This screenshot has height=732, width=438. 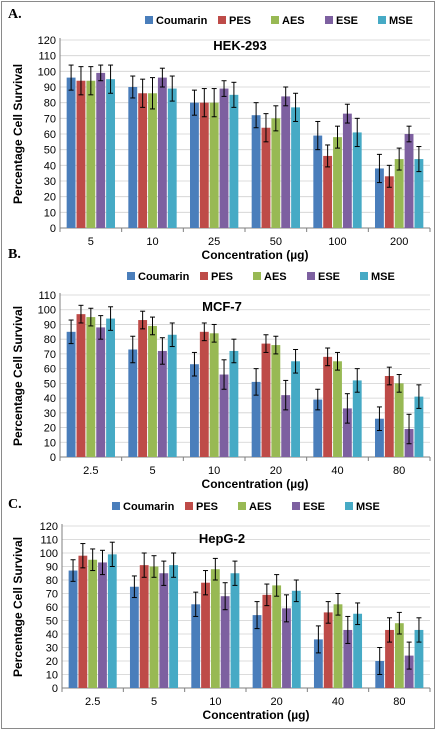 What do you see at coordinates (222, 306) in the screenshot?
I see `chart-title: MCF-7` at bounding box center [222, 306].